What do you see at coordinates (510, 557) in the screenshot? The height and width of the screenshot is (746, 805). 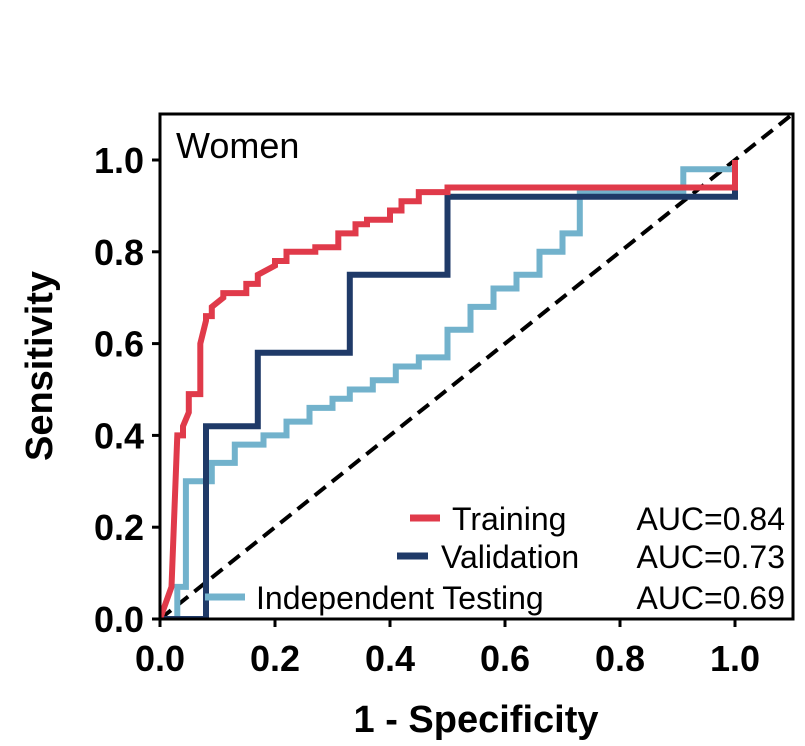 I see `legend-label: Validation` at bounding box center [510, 557].